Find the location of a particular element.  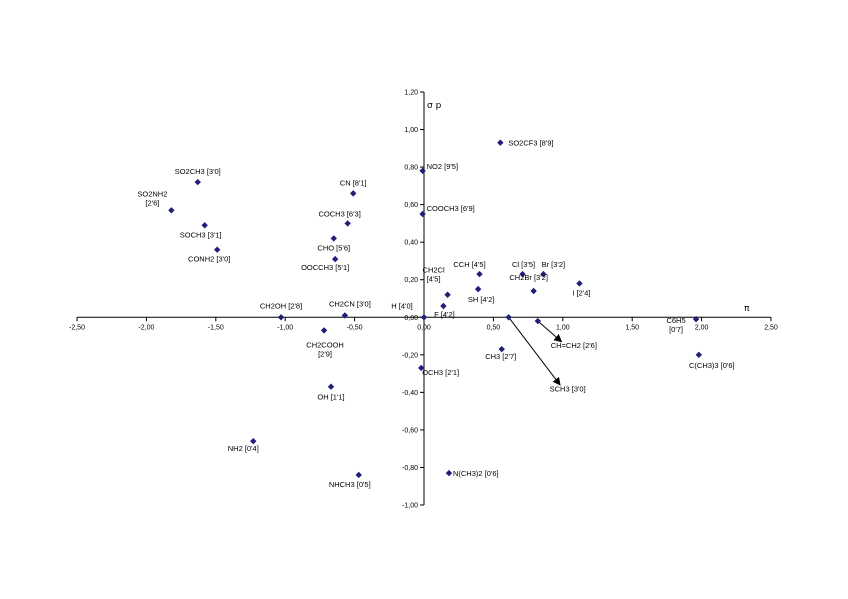

data-point: I [2'4] is located at coordinates (581, 288).